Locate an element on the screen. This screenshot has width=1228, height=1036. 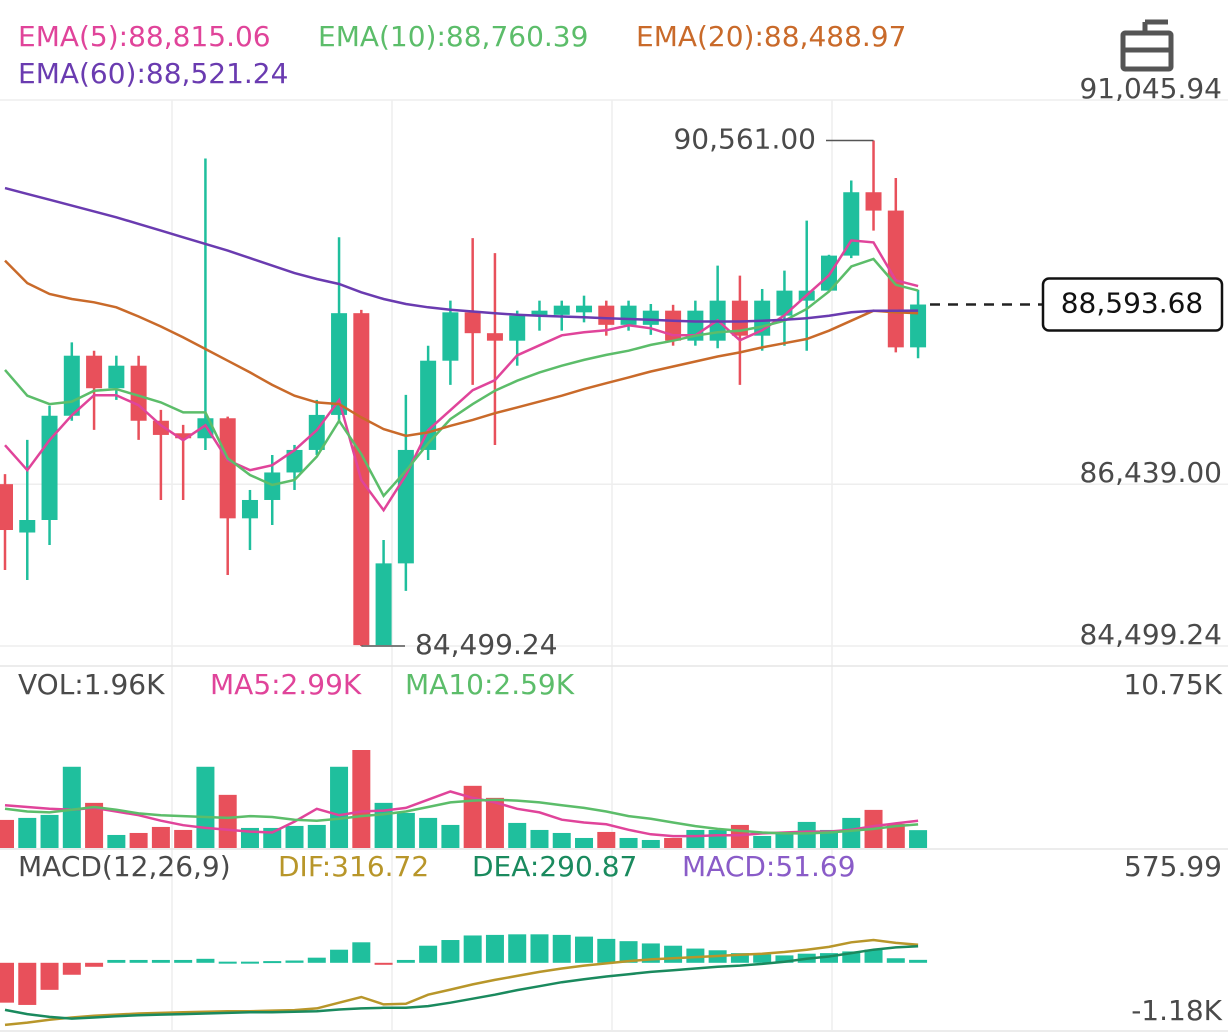
annotation-label: 90,561.00 is located at coordinates (744, 138).